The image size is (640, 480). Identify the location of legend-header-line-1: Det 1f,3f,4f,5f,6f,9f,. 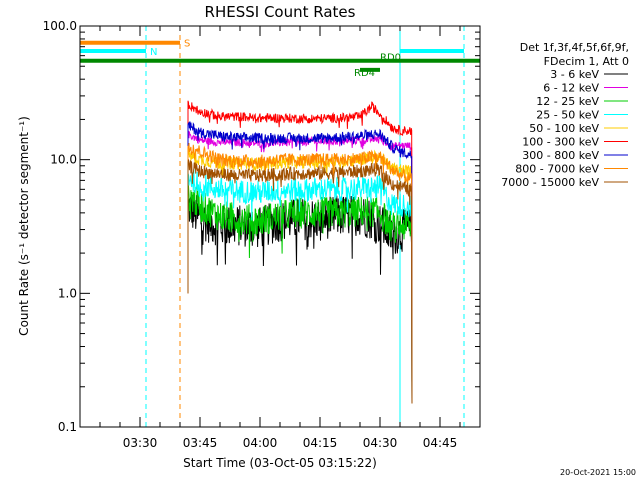
(574, 47).